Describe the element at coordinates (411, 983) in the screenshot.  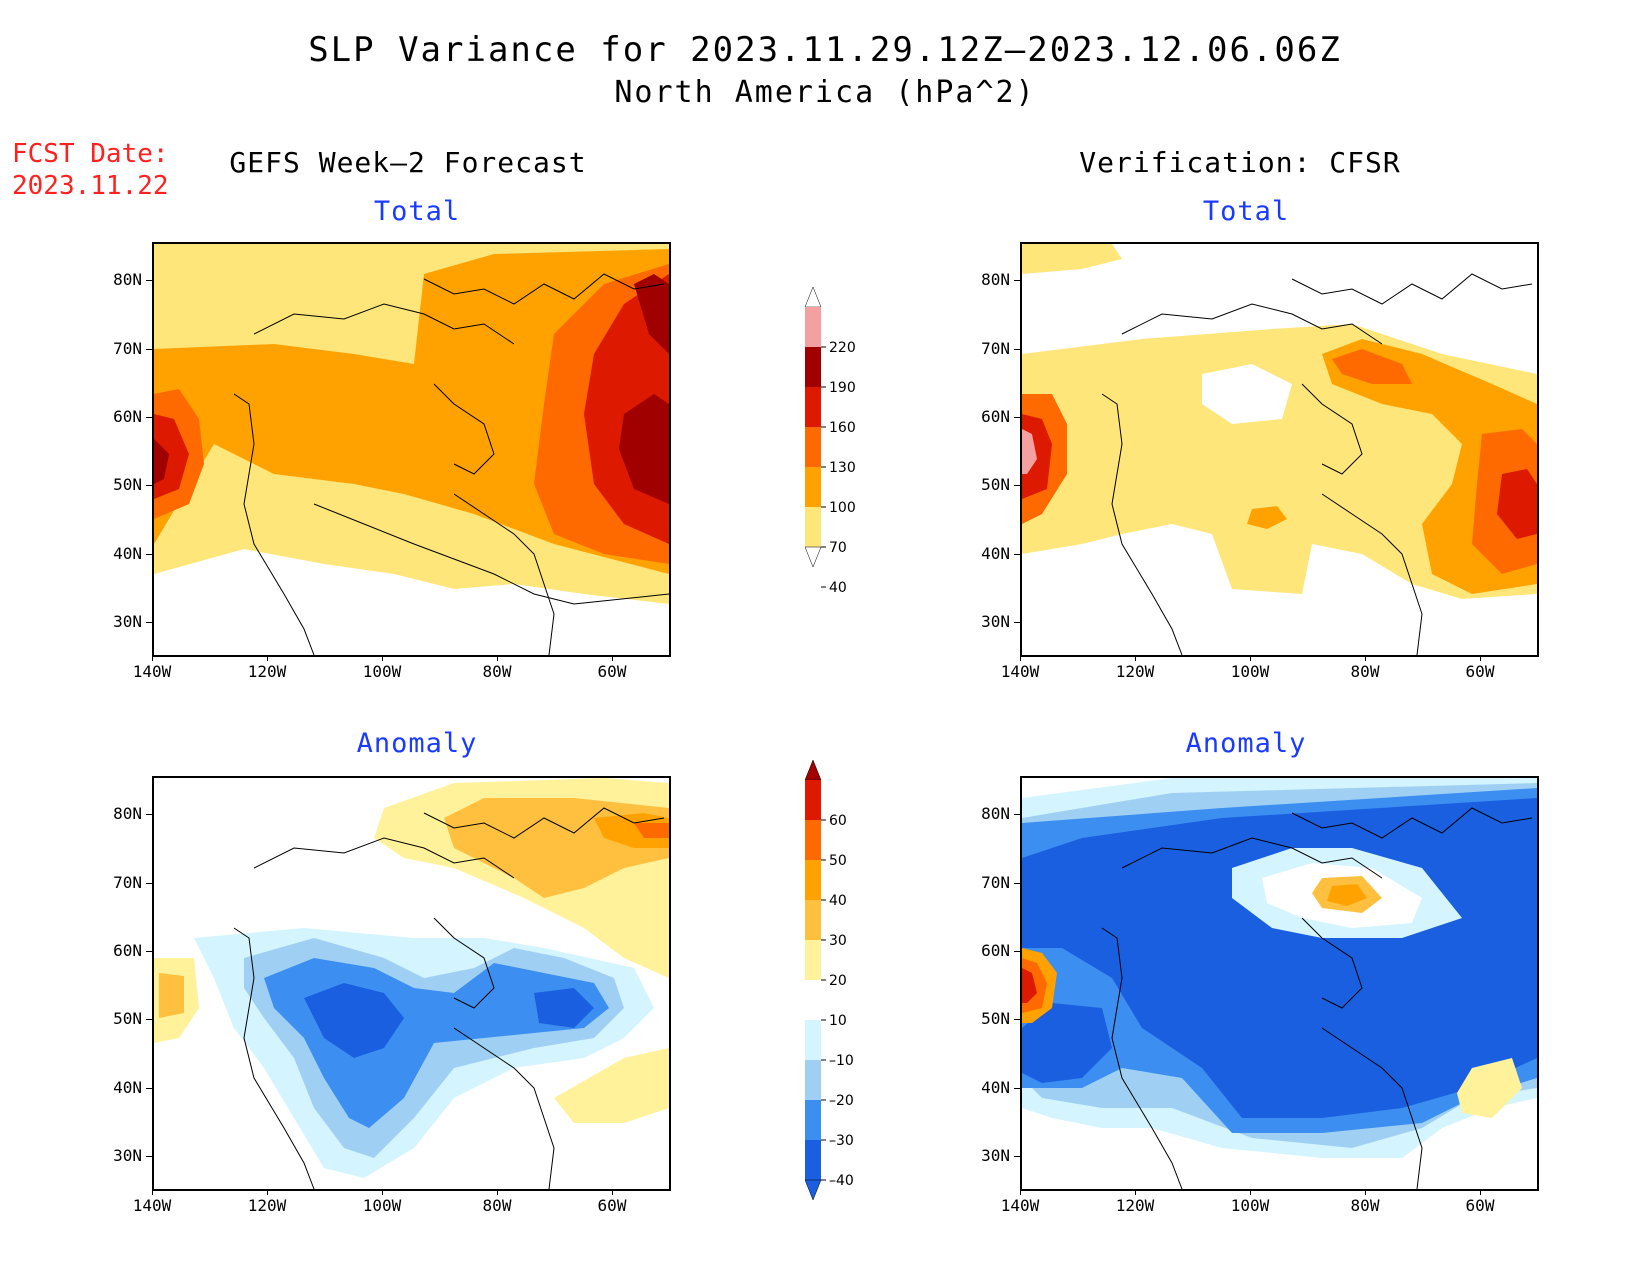
I see `map-forecast-anomaly` at that location.